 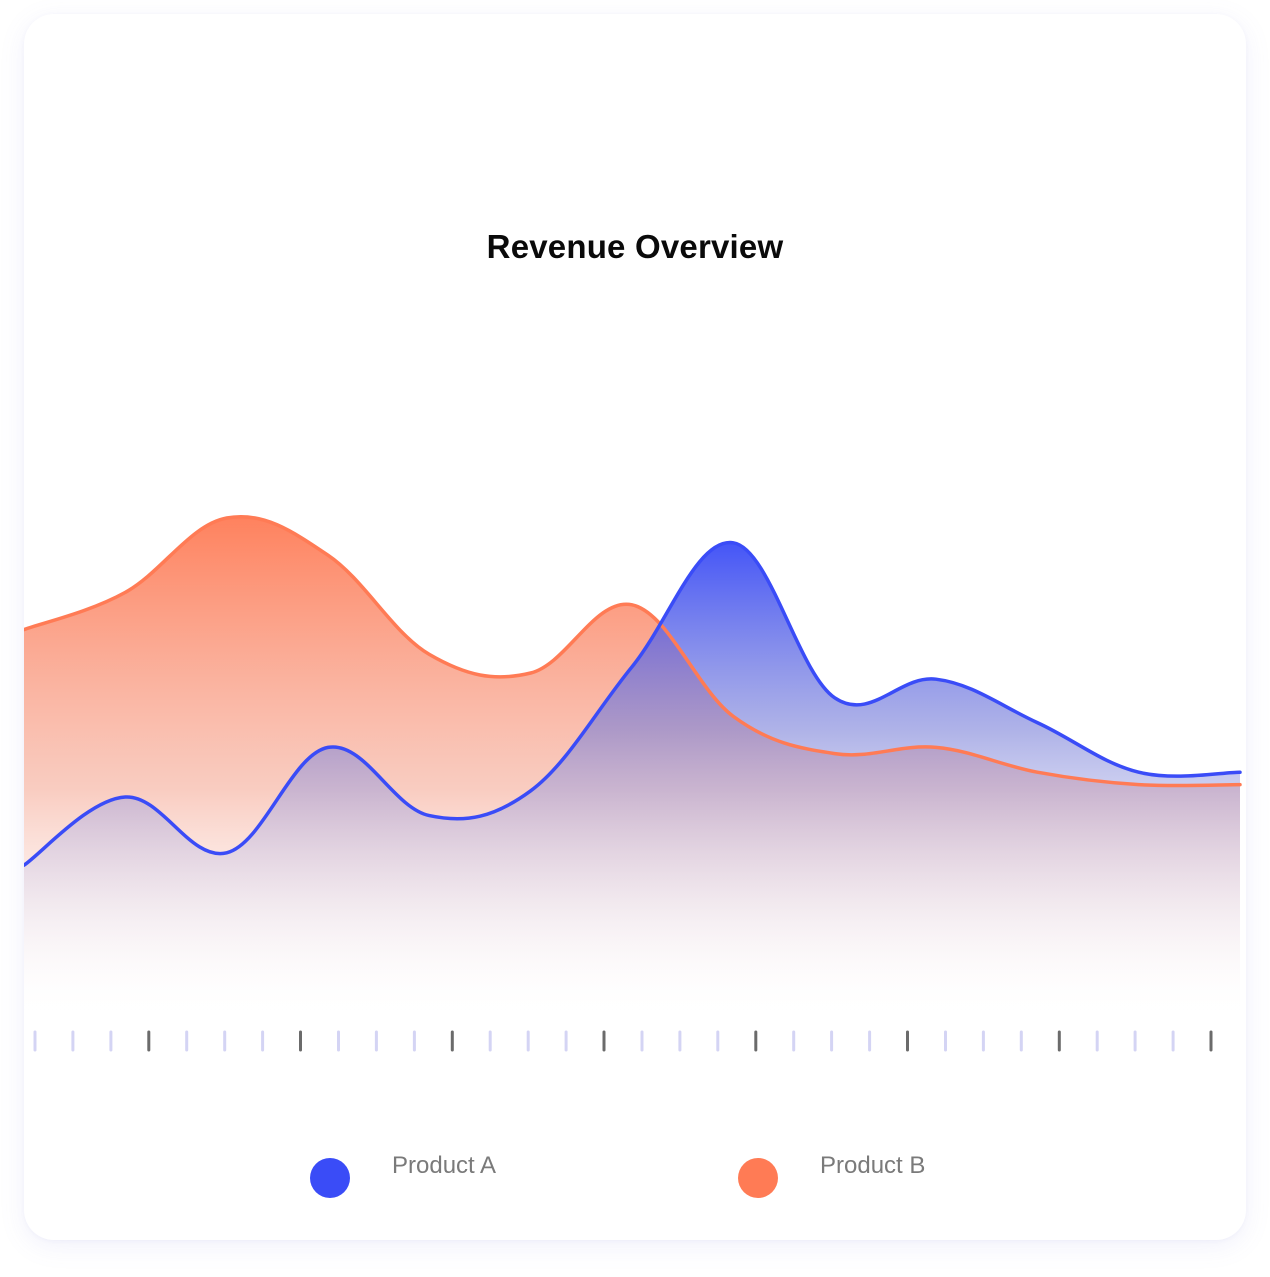 What do you see at coordinates (873, 1165) in the screenshot?
I see `legend-label-product-b: Product B` at bounding box center [873, 1165].